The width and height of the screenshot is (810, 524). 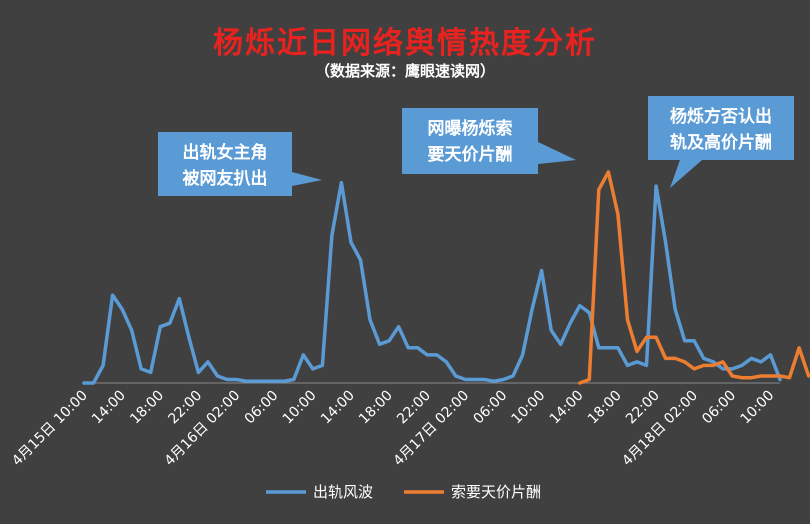 What do you see at coordinates (470, 154) in the screenshot?
I see `callout-2-line-2: 要天价片酬` at bounding box center [470, 154].